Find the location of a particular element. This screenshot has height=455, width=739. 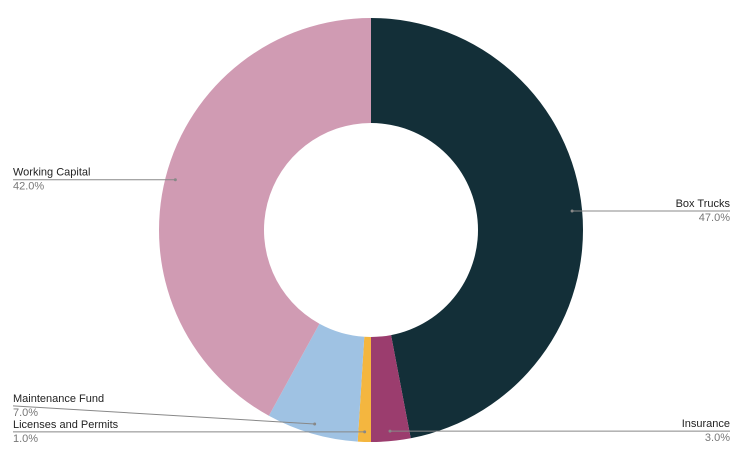

slice-label: Licenses and Permits is located at coordinates (66, 425).